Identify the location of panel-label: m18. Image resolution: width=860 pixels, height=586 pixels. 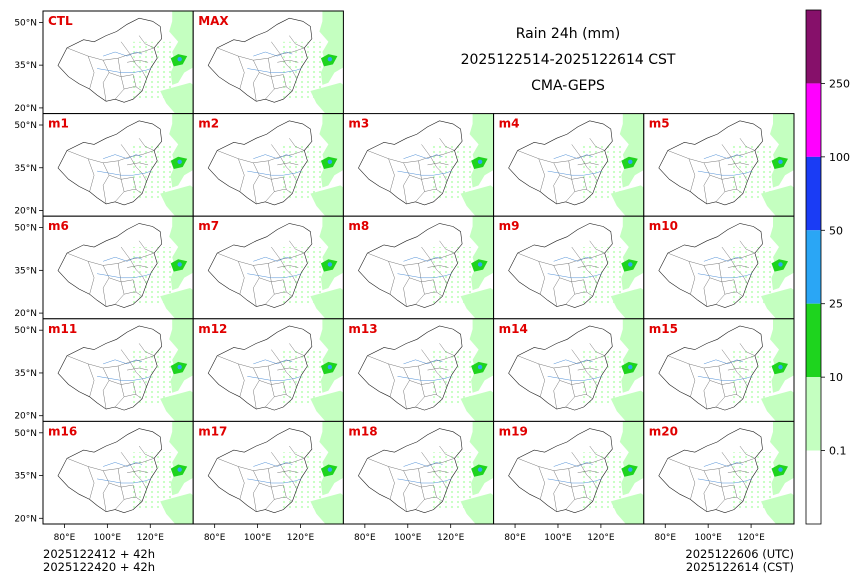
(362, 431).